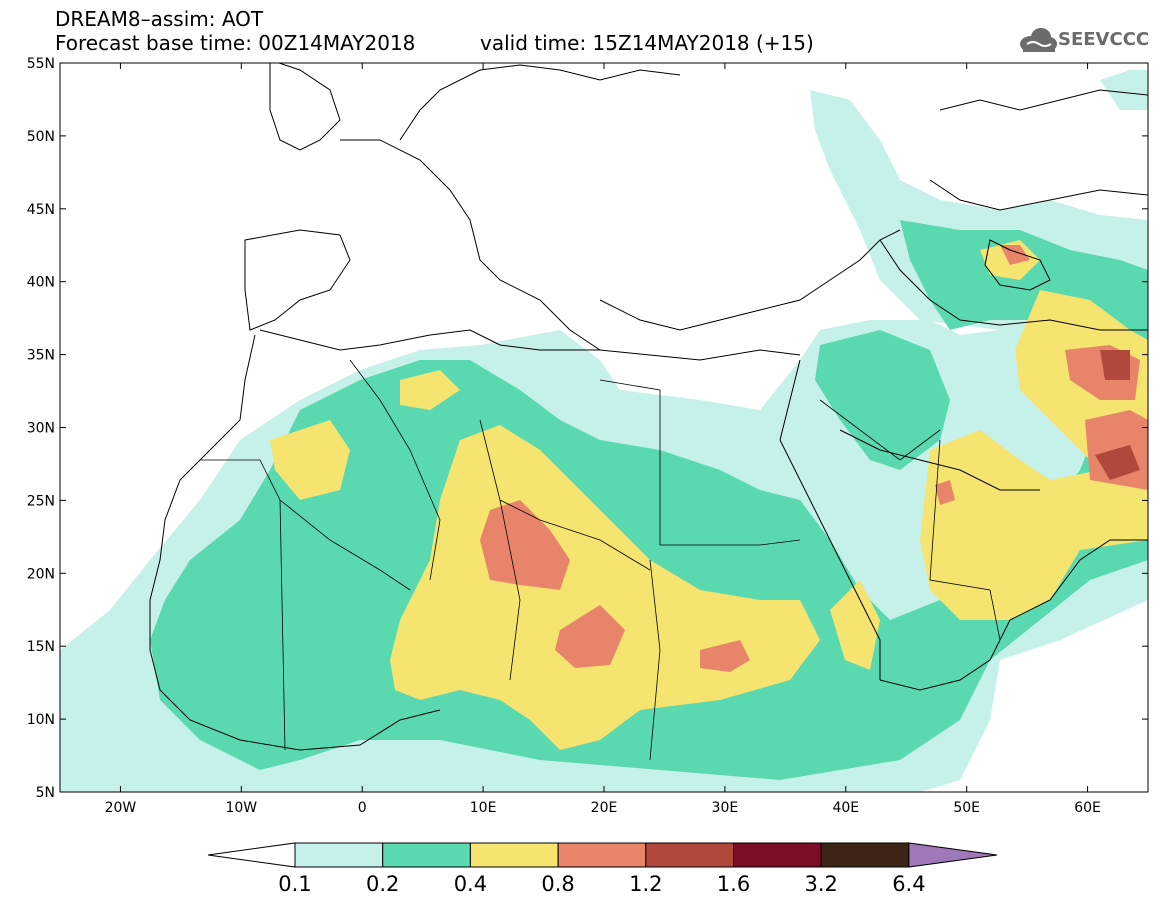  I want to click on colorbar-level-label: 3.2, so click(820, 884).